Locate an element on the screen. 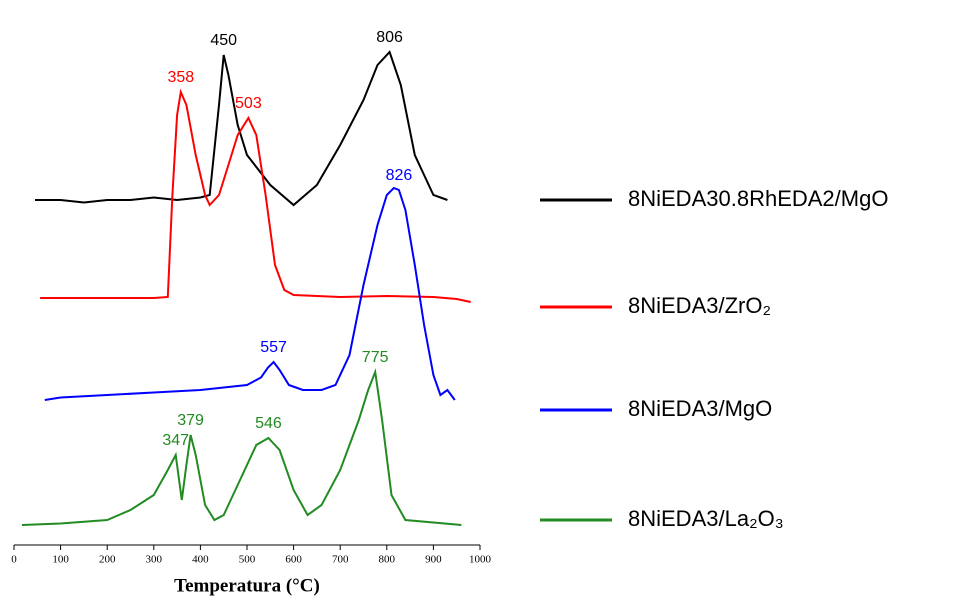 This screenshot has width=965, height=600. peak-label: 546 is located at coordinates (268, 423).